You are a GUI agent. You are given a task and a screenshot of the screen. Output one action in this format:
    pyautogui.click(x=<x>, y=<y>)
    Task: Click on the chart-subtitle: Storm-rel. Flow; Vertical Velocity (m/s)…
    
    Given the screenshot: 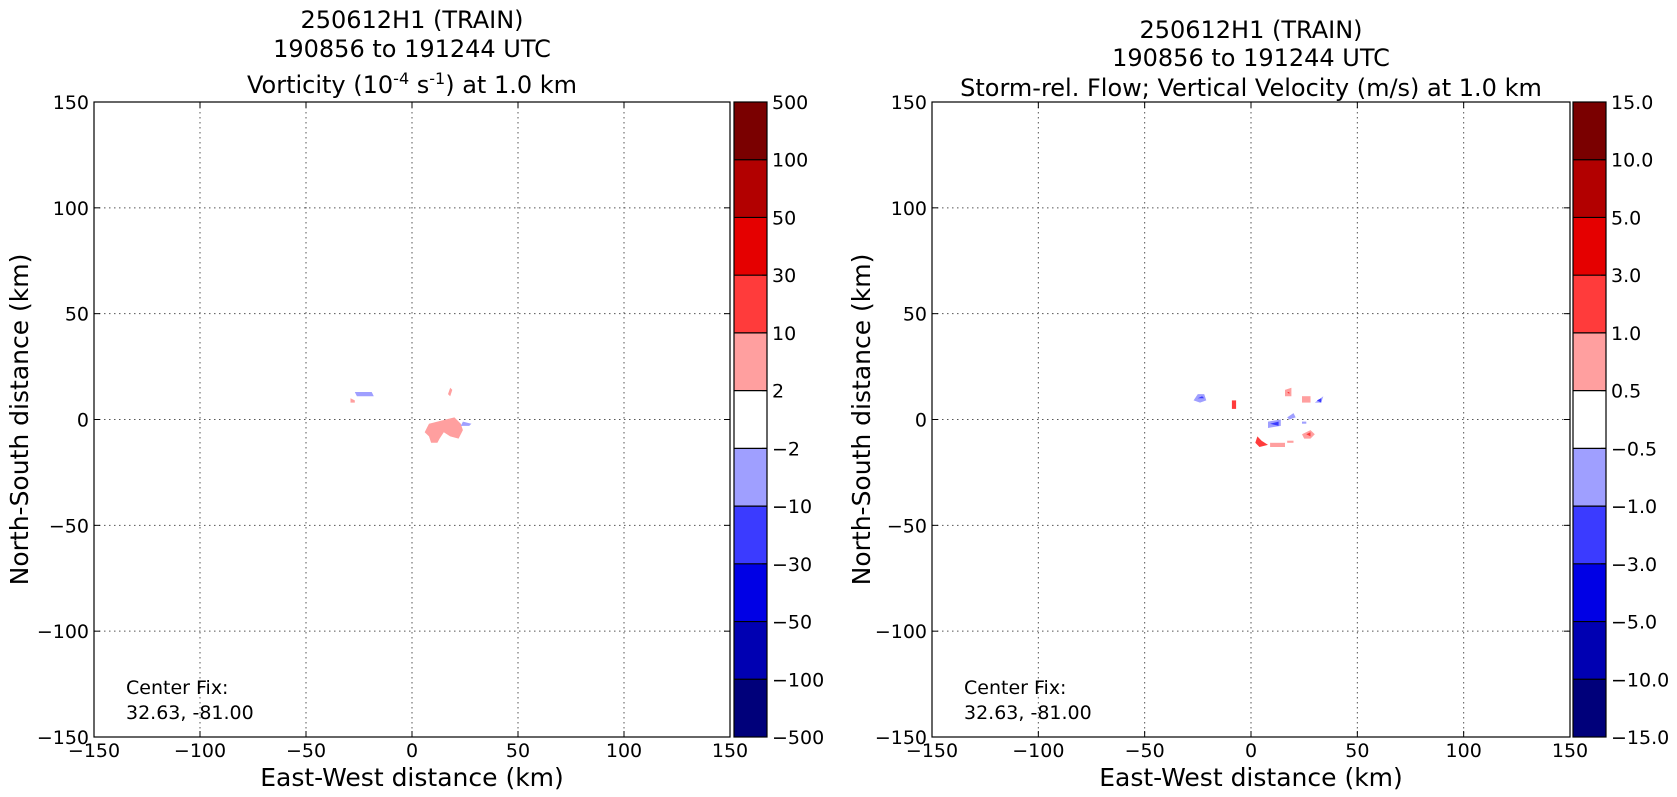 What is the action you would take?
    pyautogui.click(x=1251, y=88)
    